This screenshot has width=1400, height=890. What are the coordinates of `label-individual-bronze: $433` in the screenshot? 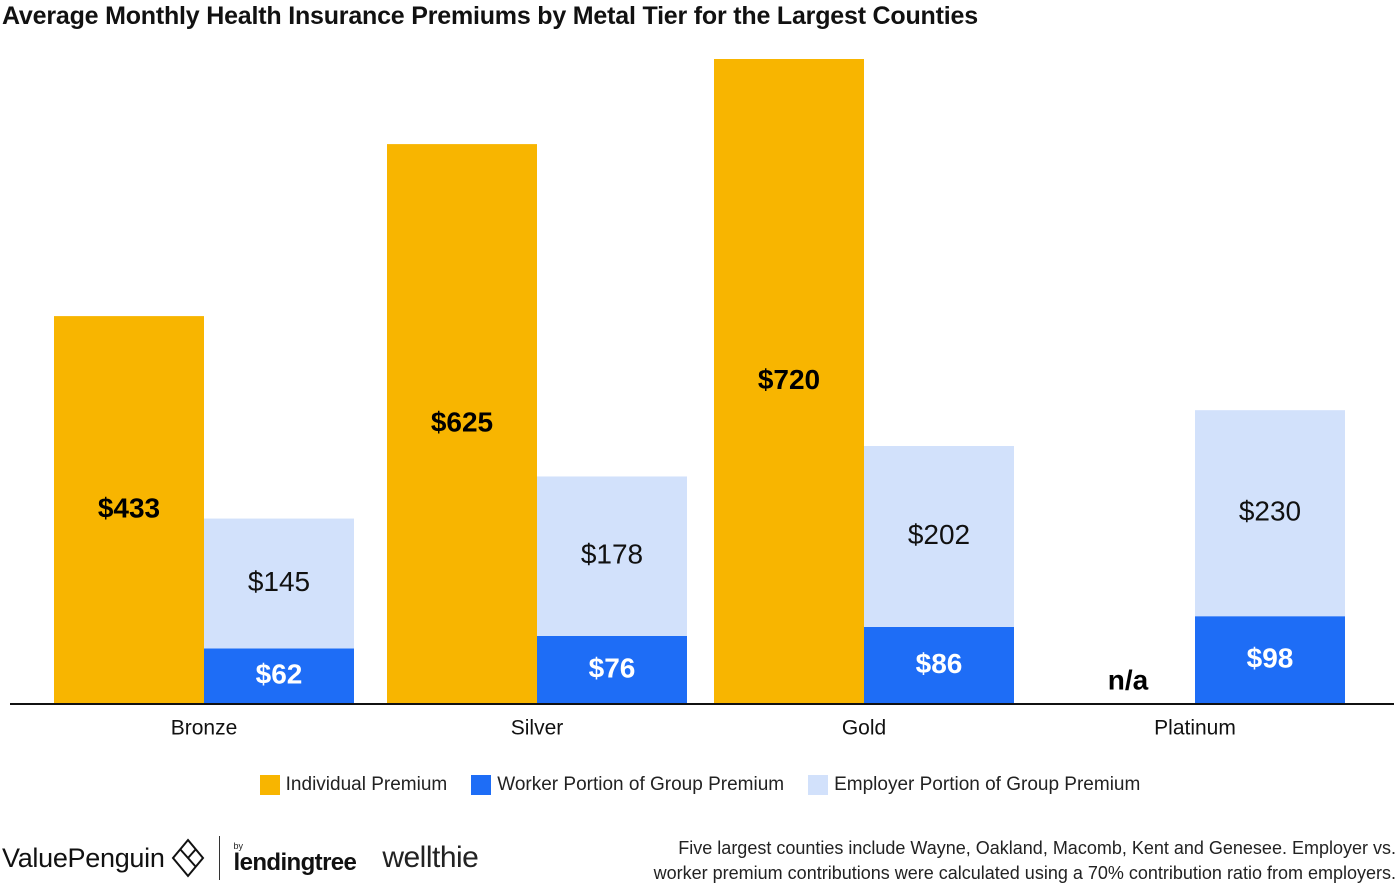 It's located at (129, 507).